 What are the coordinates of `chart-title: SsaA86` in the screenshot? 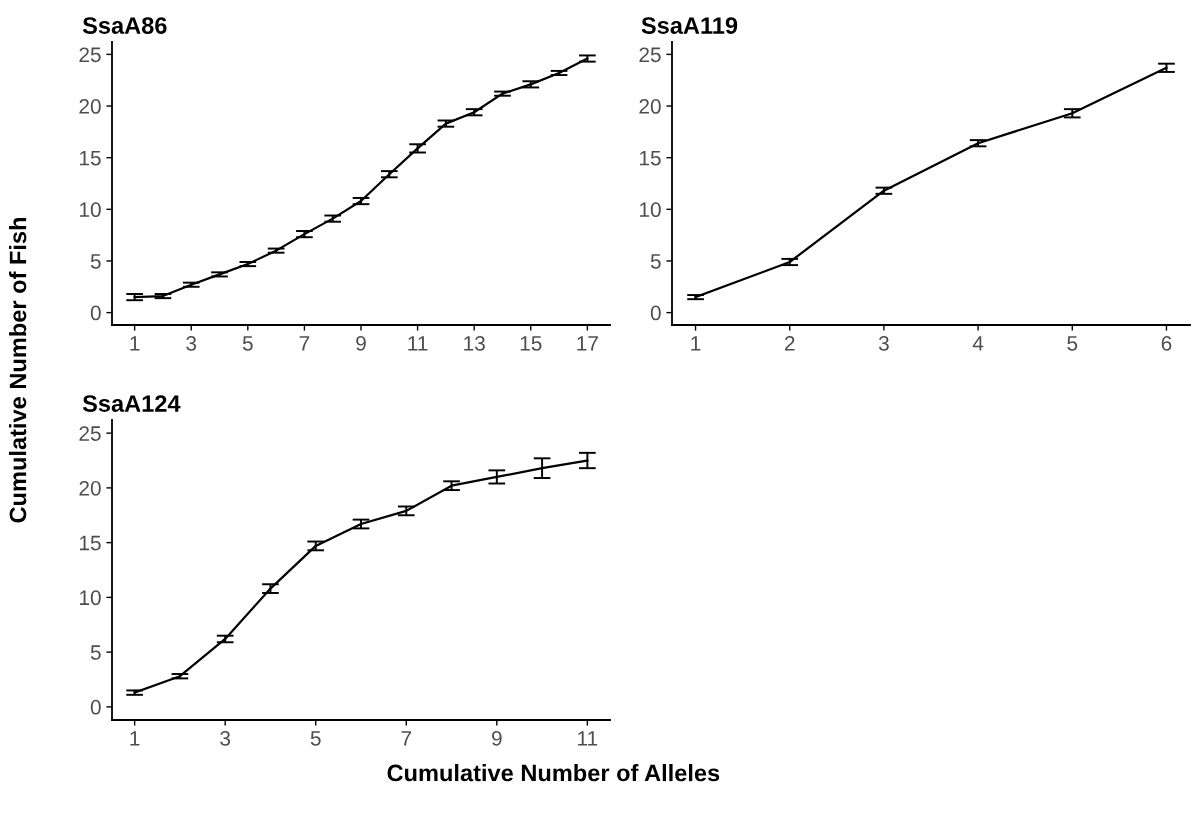 It's located at (124, 25).